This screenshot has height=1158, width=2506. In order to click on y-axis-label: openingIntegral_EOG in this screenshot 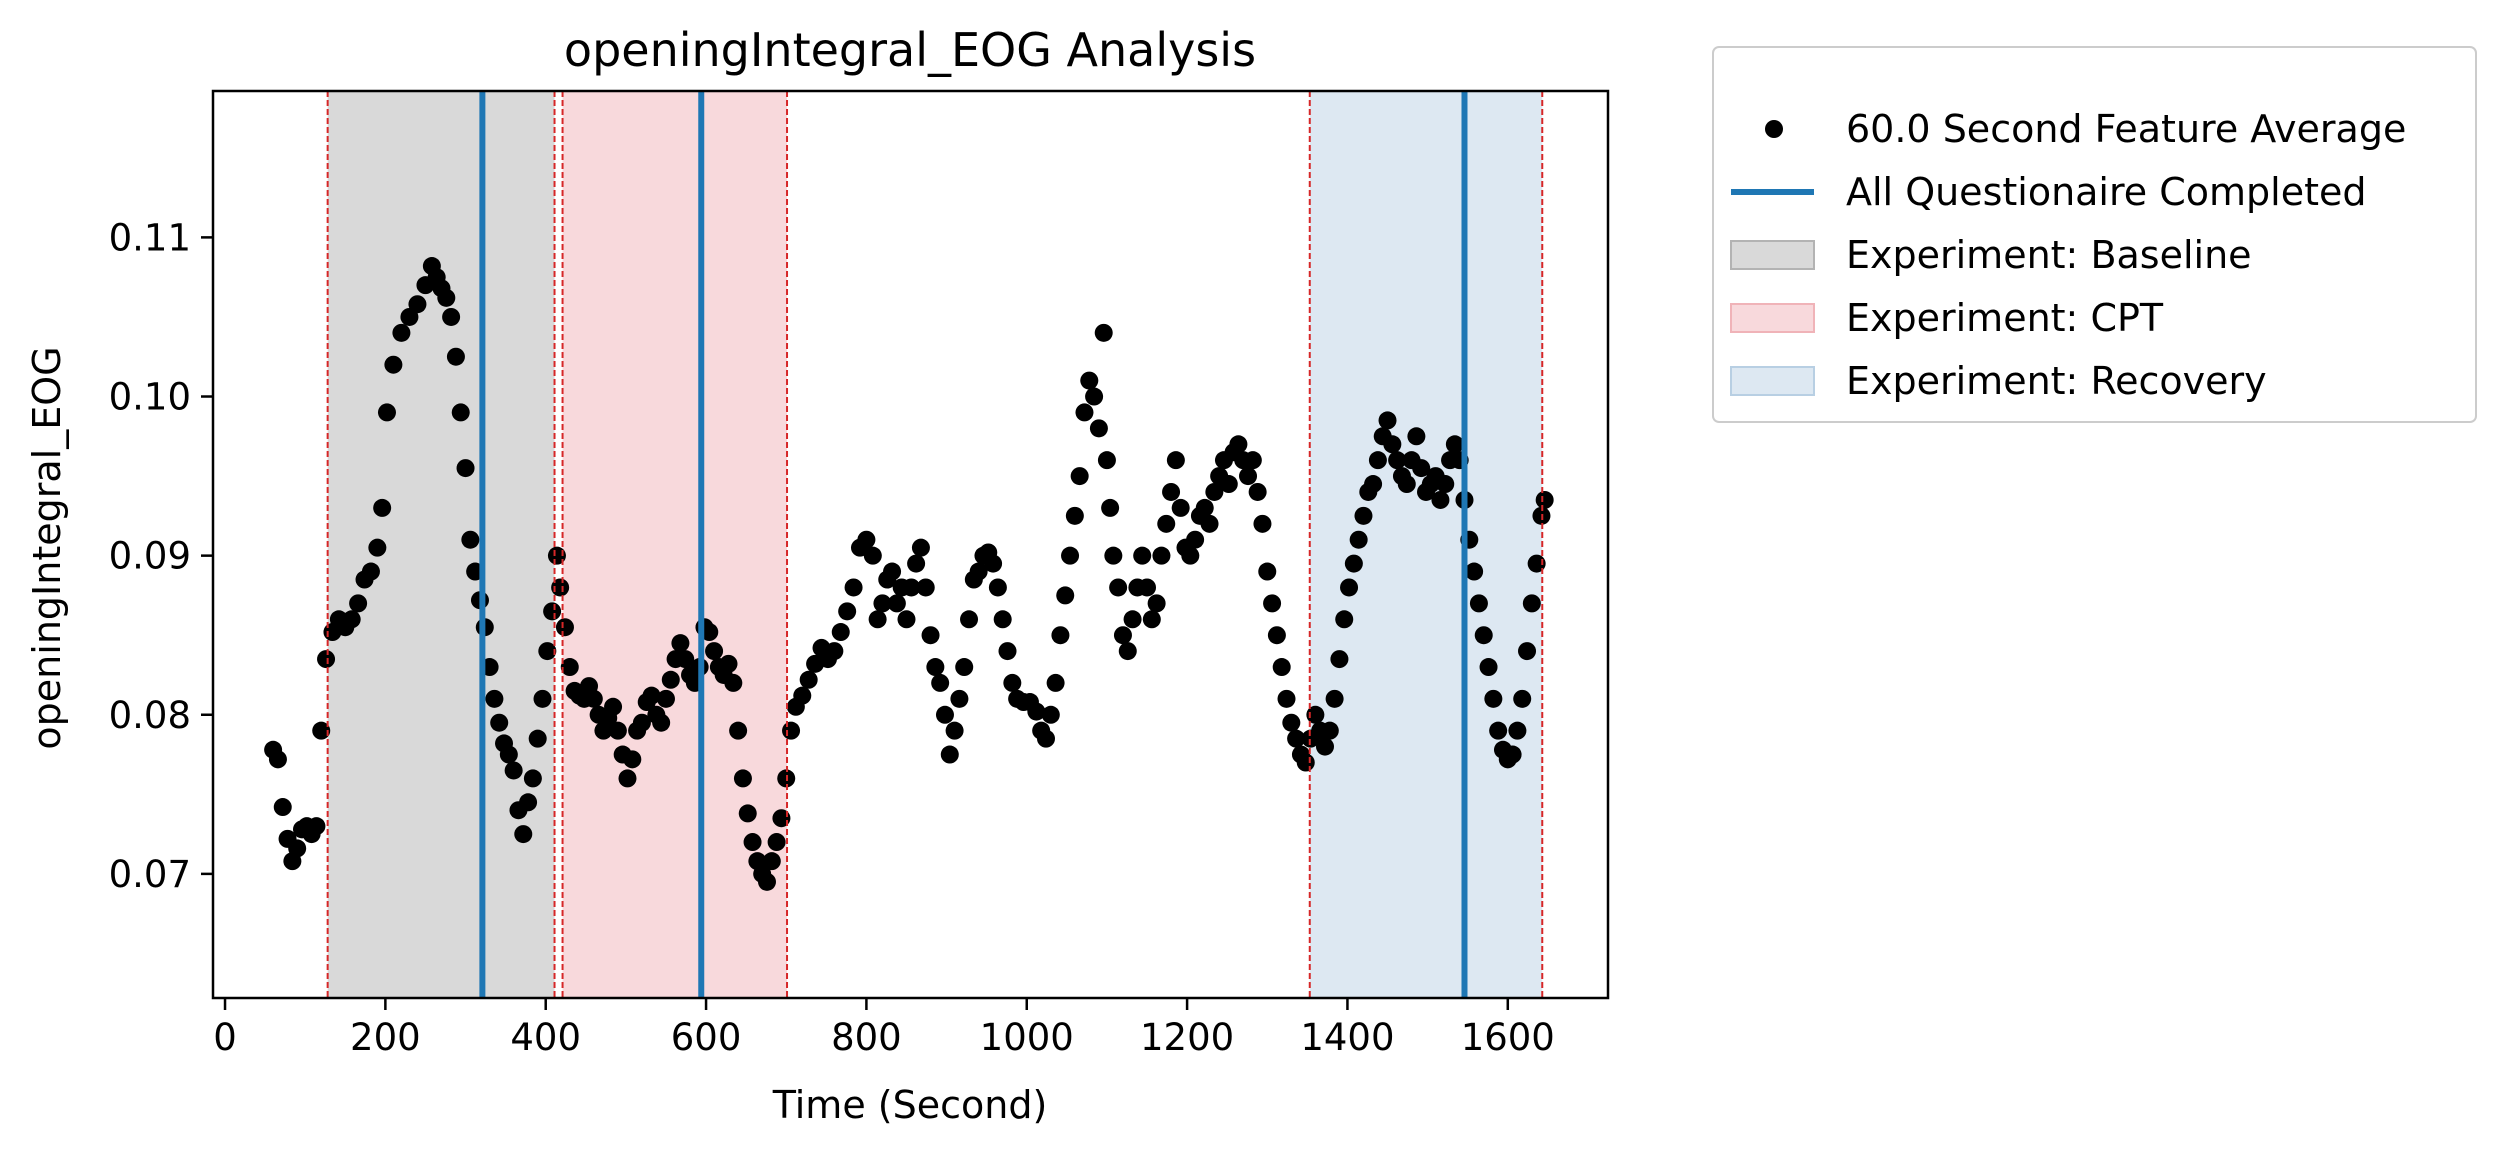, I will do `click(47, 547)`.